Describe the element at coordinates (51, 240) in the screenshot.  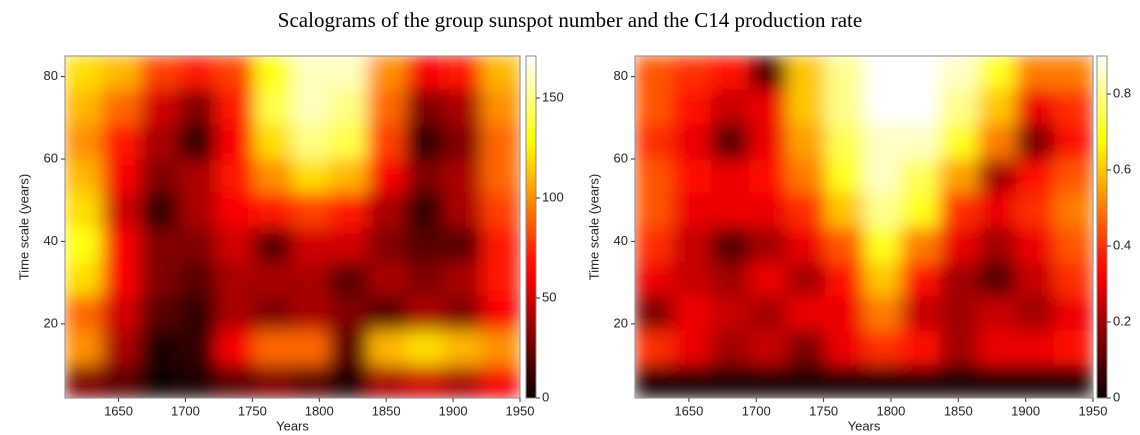
I see `y-tick-label: 40` at that location.